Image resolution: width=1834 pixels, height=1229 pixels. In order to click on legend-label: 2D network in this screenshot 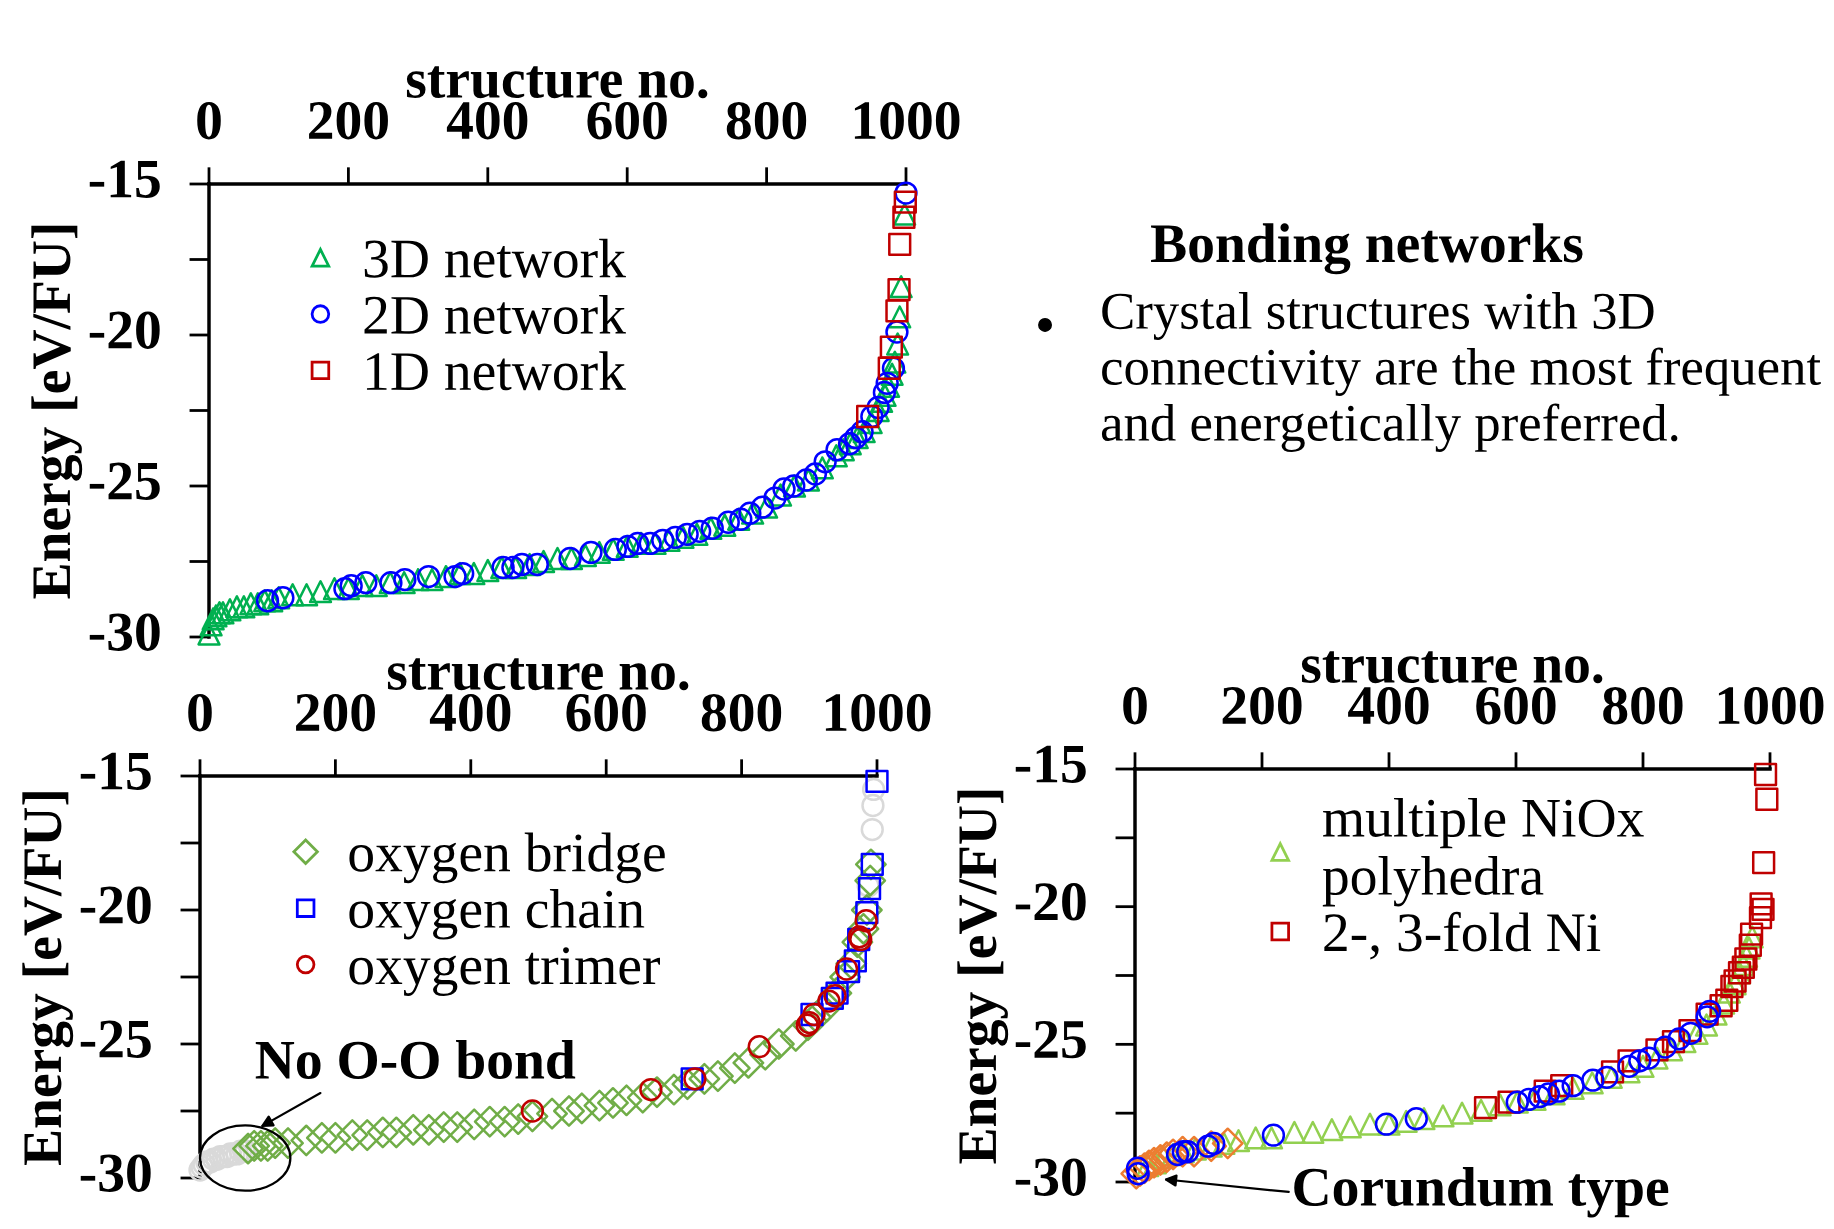, I will do `click(495, 314)`.